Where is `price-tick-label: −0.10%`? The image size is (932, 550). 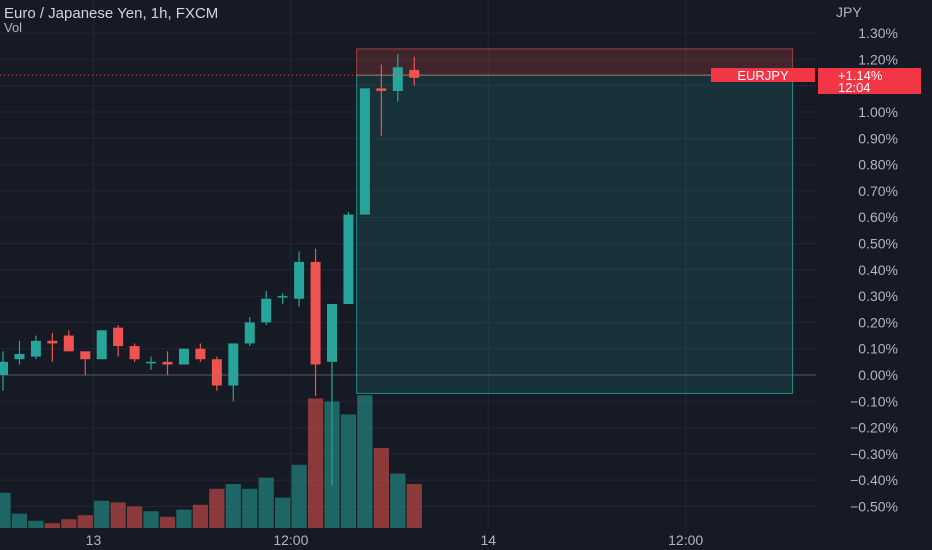 price-tick-label: −0.10% is located at coordinates (874, 401).